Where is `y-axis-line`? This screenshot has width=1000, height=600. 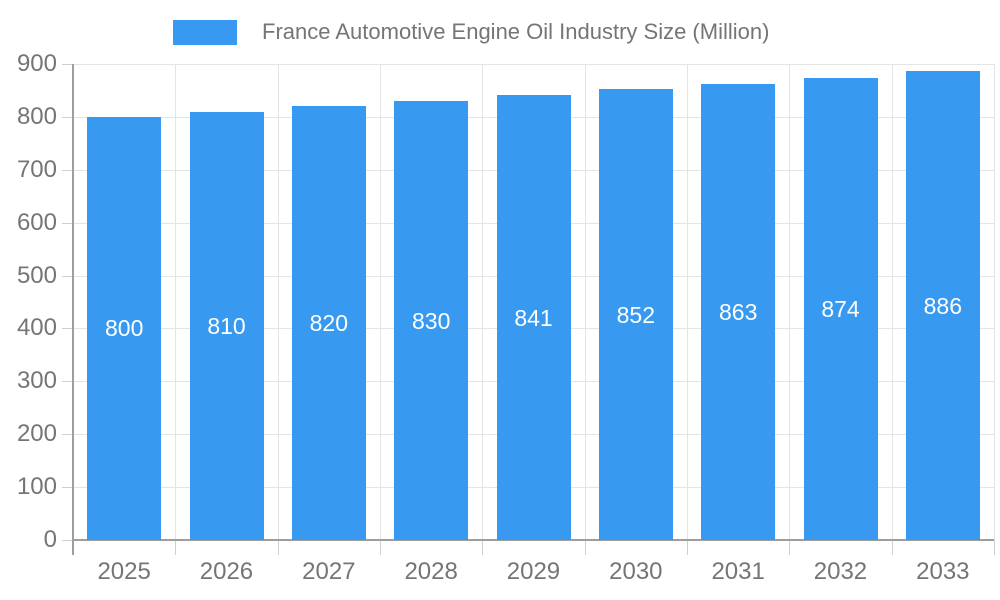 y-axis-line is located at coordinates (73, 309).